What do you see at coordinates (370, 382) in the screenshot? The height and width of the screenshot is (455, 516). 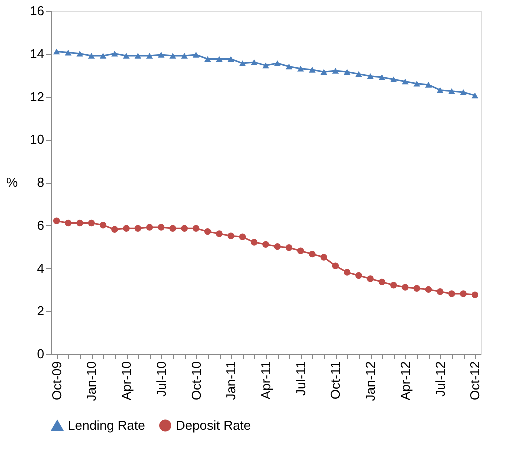 I see `x-tick-label: Jan-12` at bounding box center [370, 382].